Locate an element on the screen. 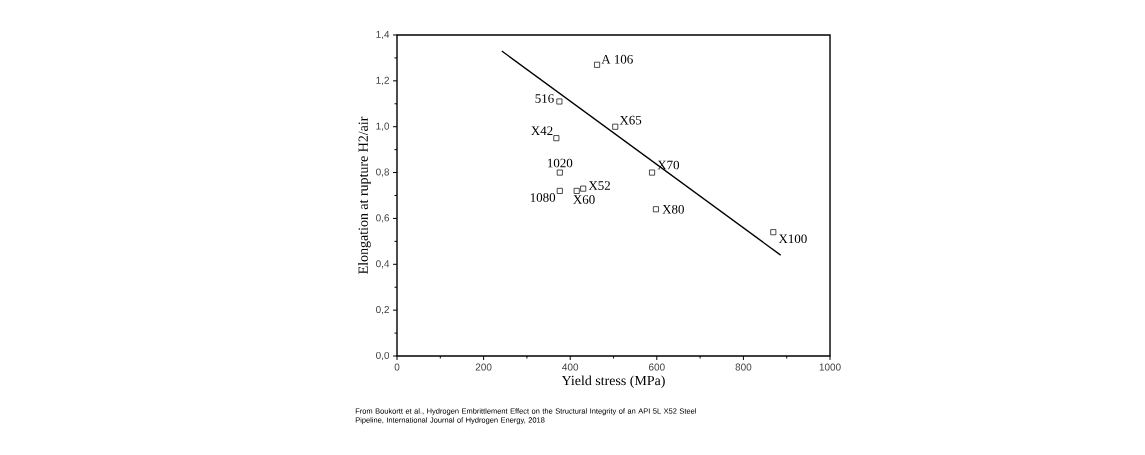 The width and height of the screenshot is (1145, 455). y-tick-label: 1,0 is located at coordinates (383, 126).